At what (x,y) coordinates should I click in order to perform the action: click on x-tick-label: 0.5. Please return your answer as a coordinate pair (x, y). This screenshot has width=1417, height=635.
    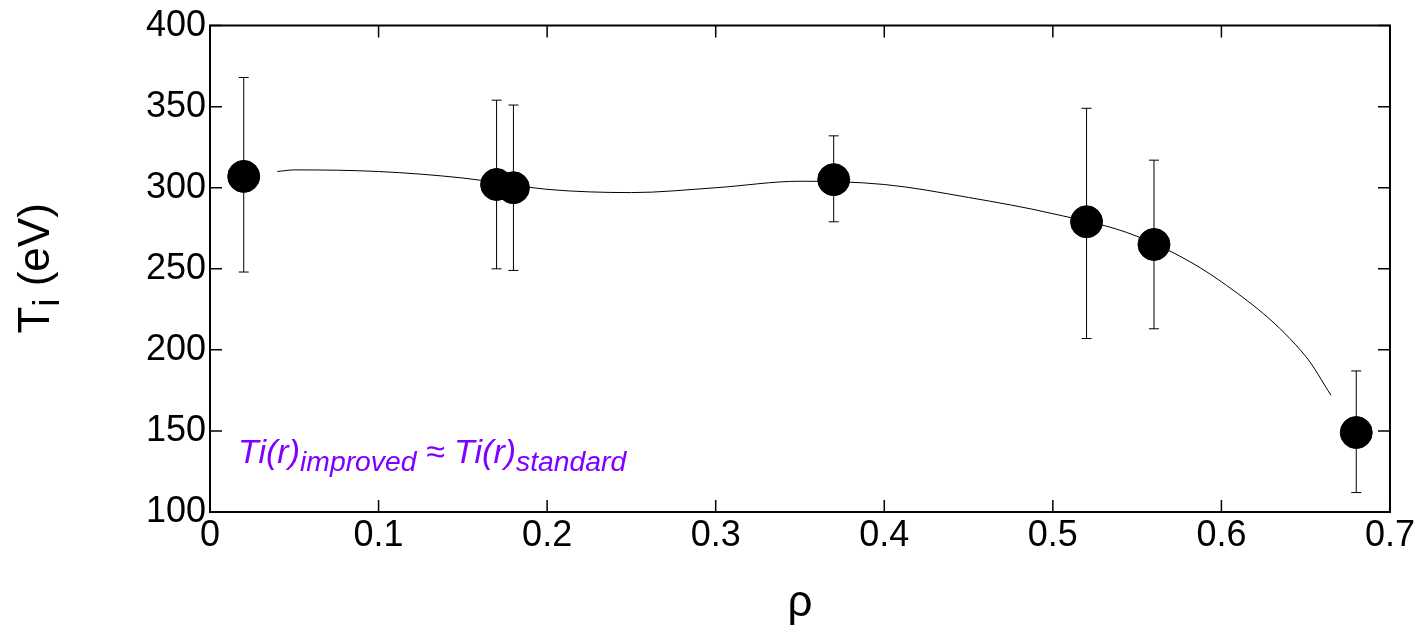
    Looking at the image, I should click on (1052, 533).